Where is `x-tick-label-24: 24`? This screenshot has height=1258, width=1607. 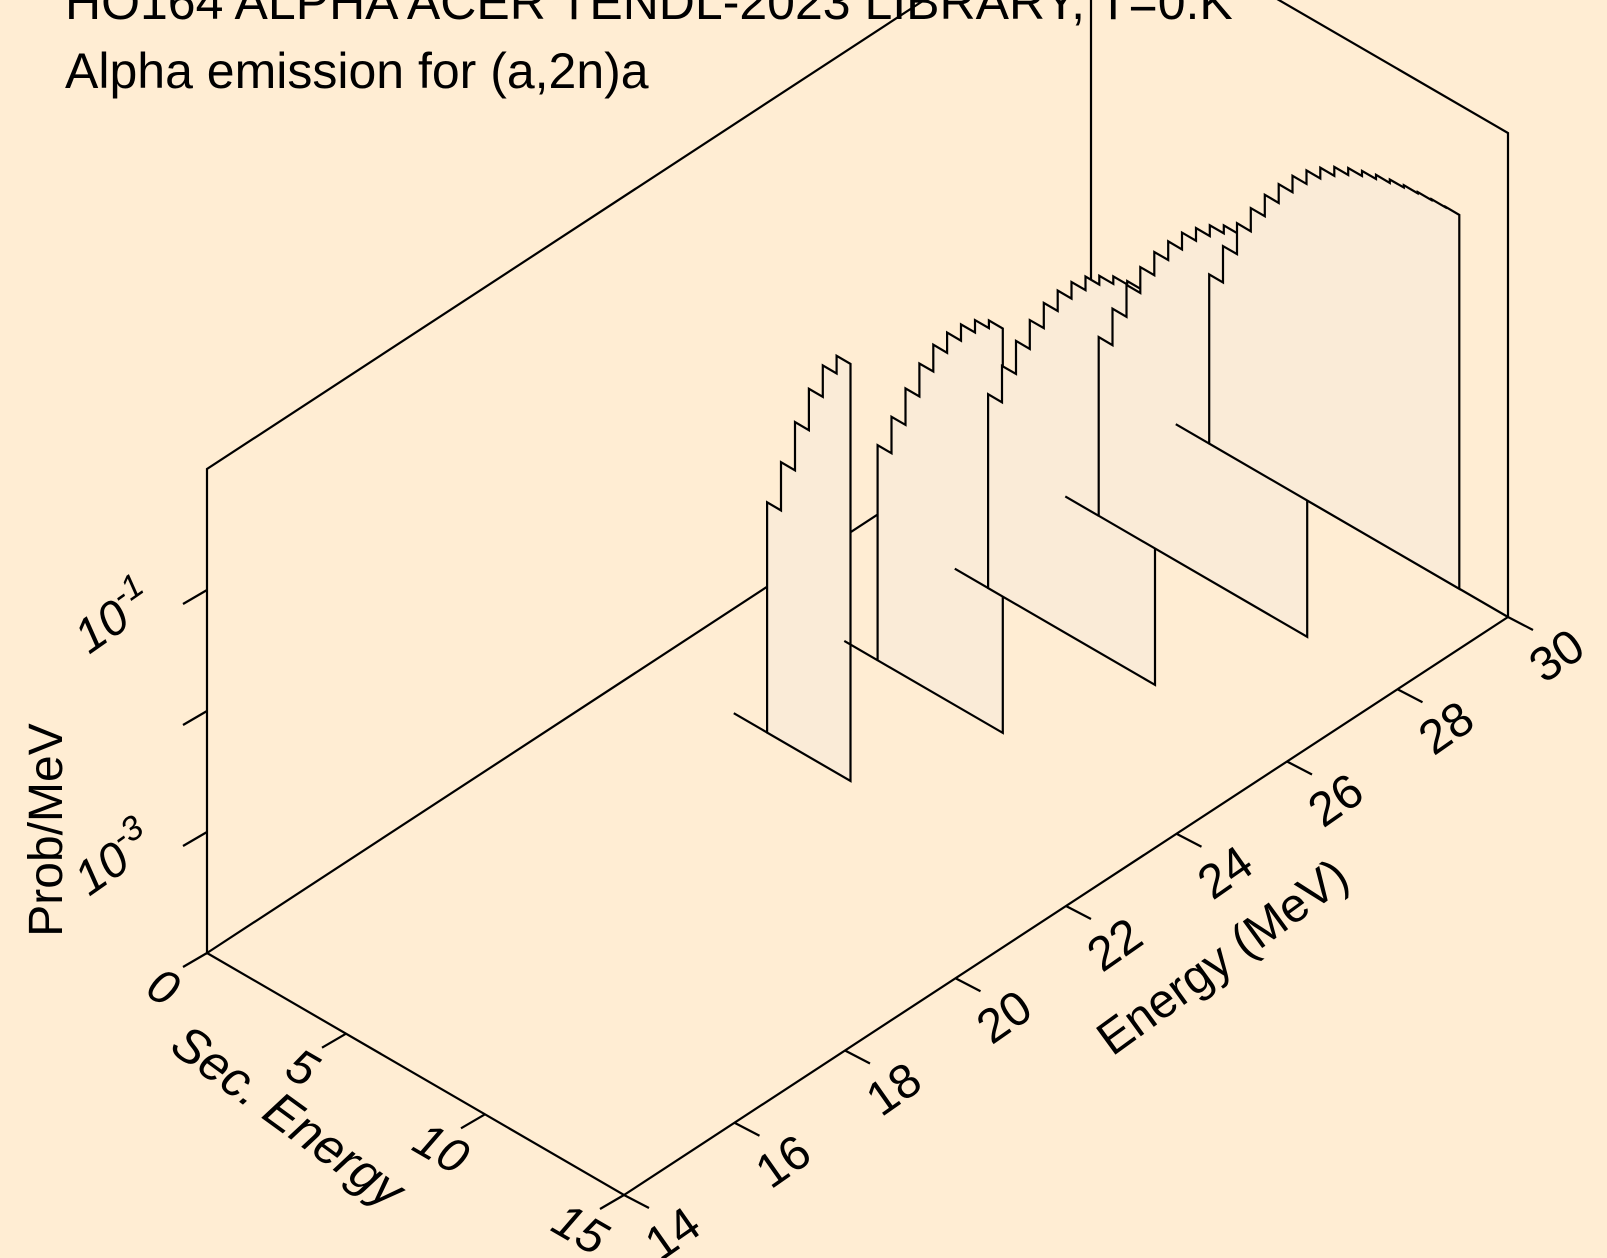
x-tick-label-24: 24 is located at coordinates (1226, 873).